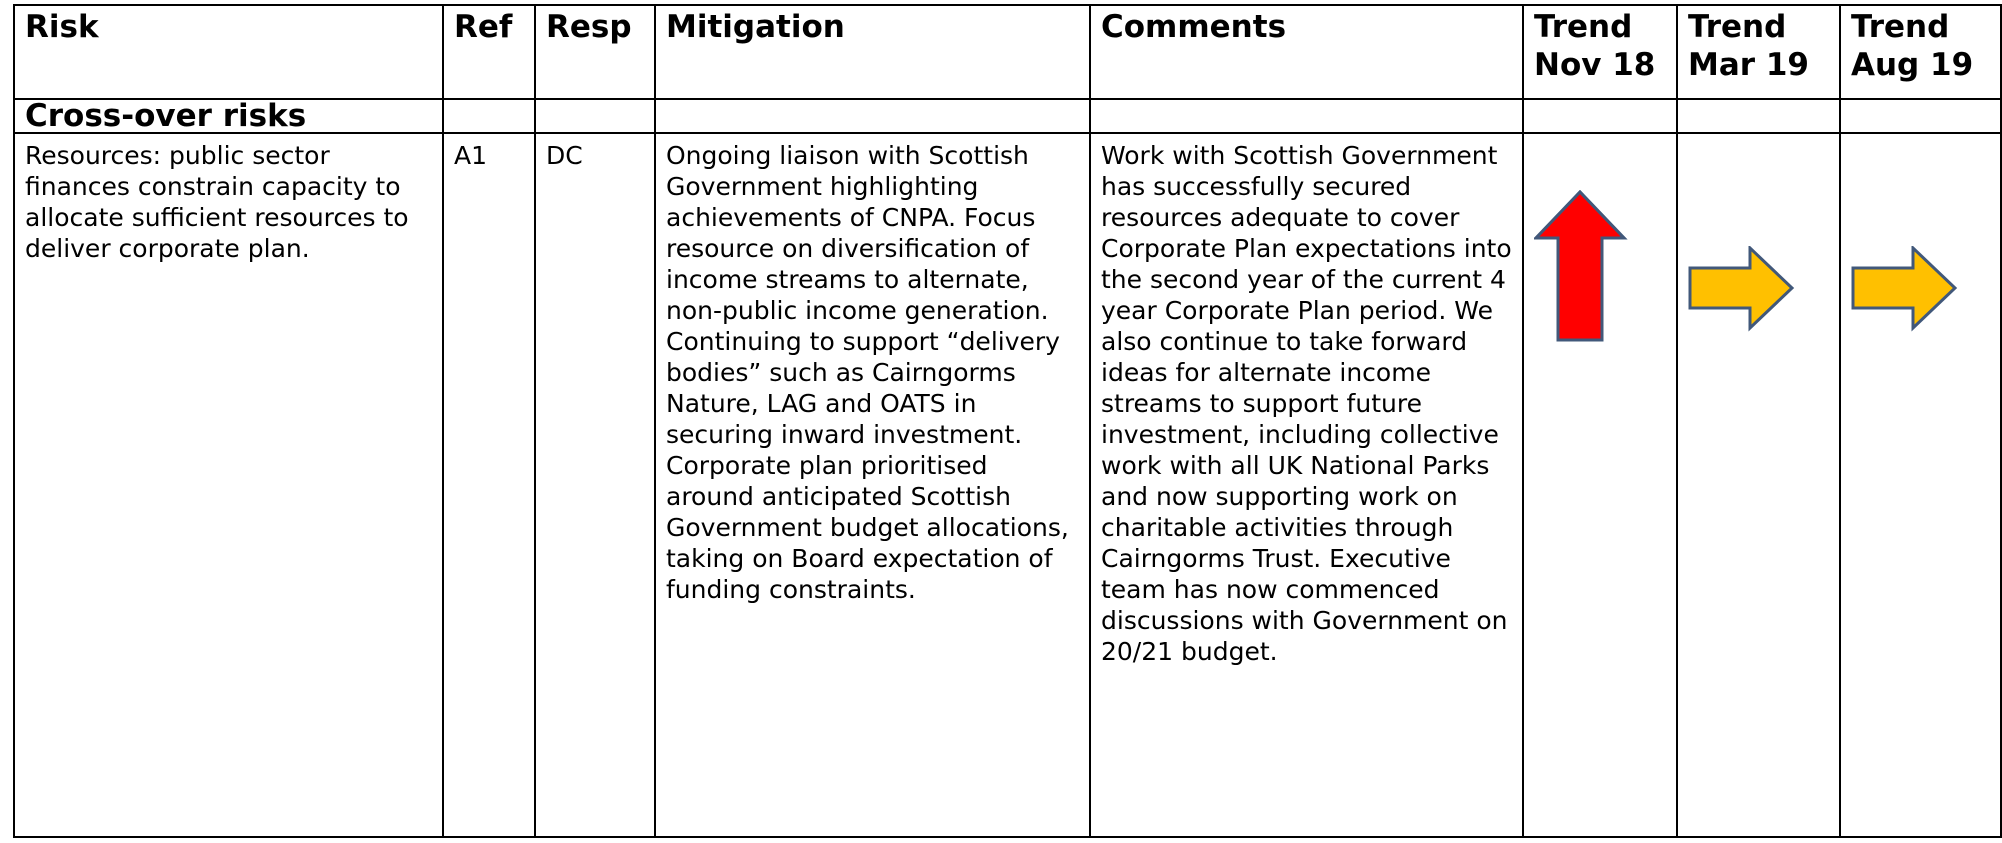 The height and width of the screenshot is (843, 2002). What do you see at coordinates (1600, 52) in the screenshot?
I see `header-cell: Trend Nov 18` at bounding box center [1600, 52].